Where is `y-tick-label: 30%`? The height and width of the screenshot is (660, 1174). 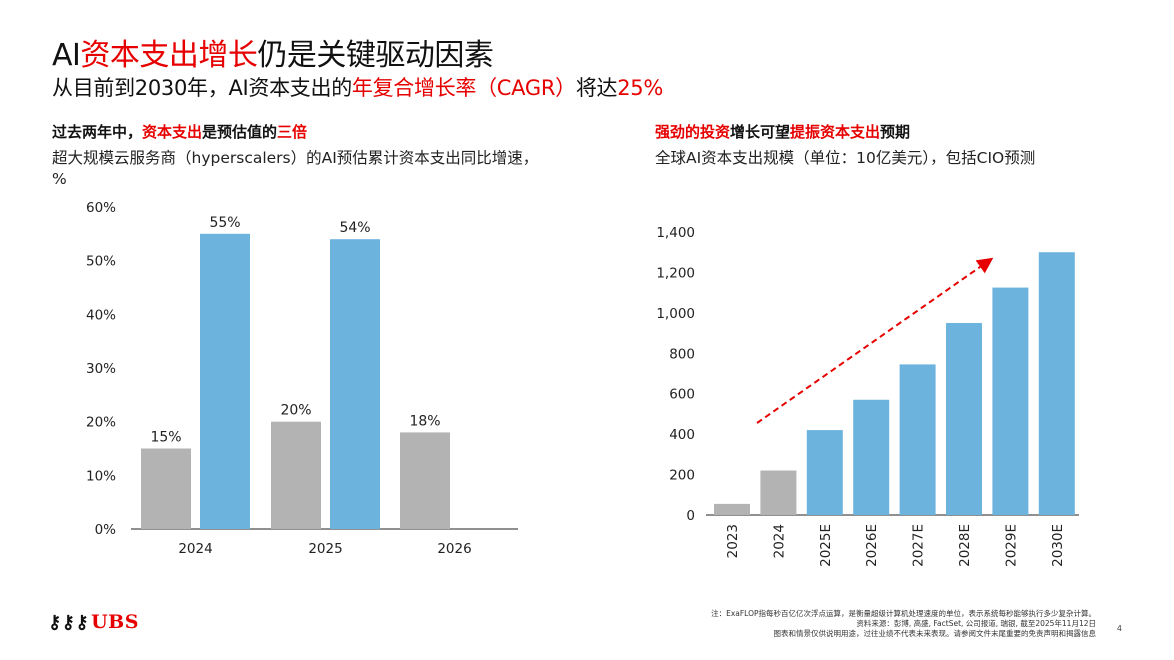
y-tick-label: 30% is located at coordinates (101, 369).